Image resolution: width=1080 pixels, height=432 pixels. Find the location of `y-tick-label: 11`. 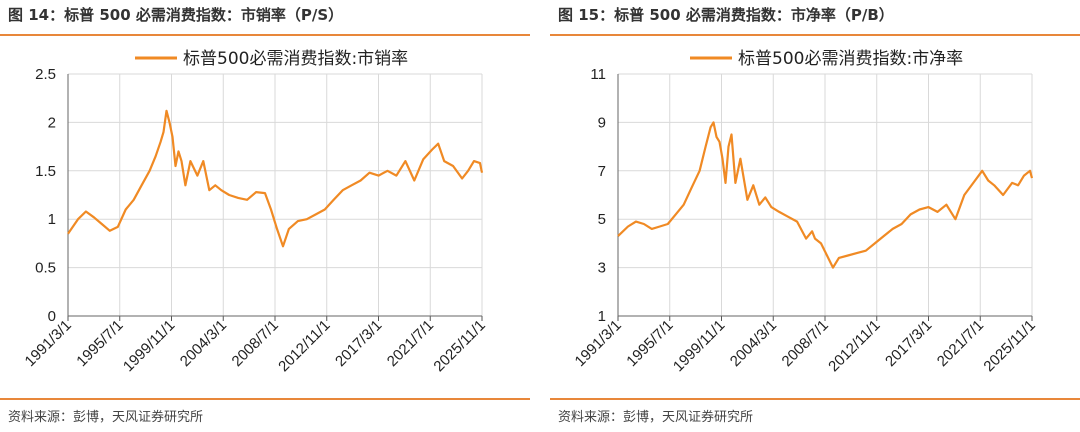

y-tick-label: 11 is located at coordinates (598, 74).